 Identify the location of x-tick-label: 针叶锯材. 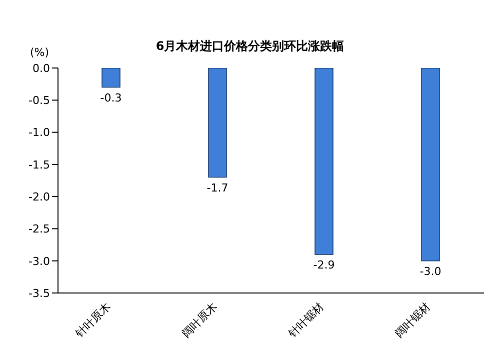
(305, 320).